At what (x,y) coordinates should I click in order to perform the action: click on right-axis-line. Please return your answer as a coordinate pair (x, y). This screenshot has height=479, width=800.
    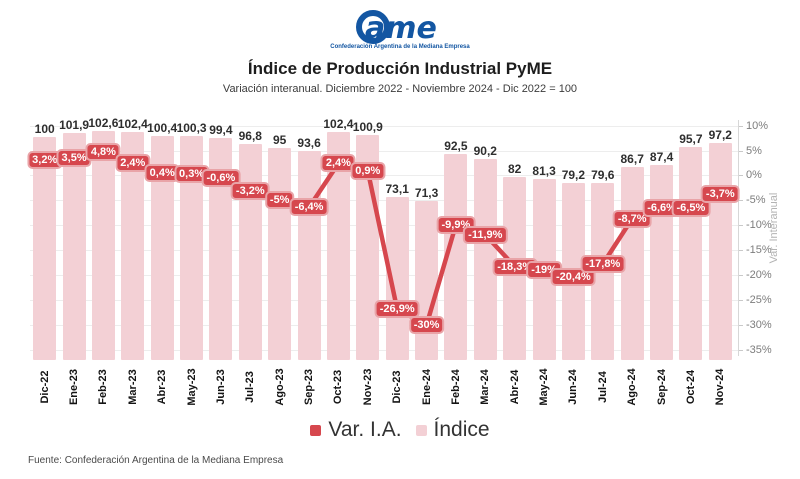
    Looking at the image, I should click on (738, 237).